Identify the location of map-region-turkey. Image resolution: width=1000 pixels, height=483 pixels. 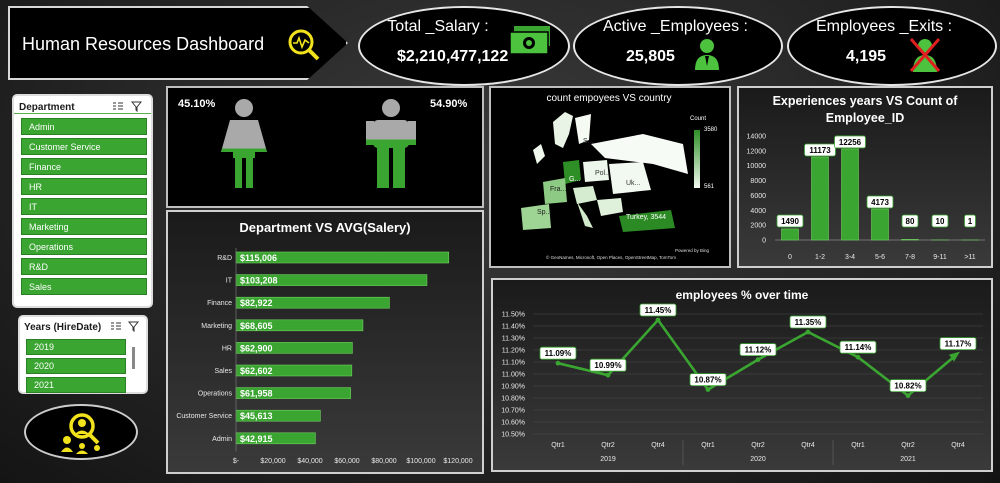
(647, 221).